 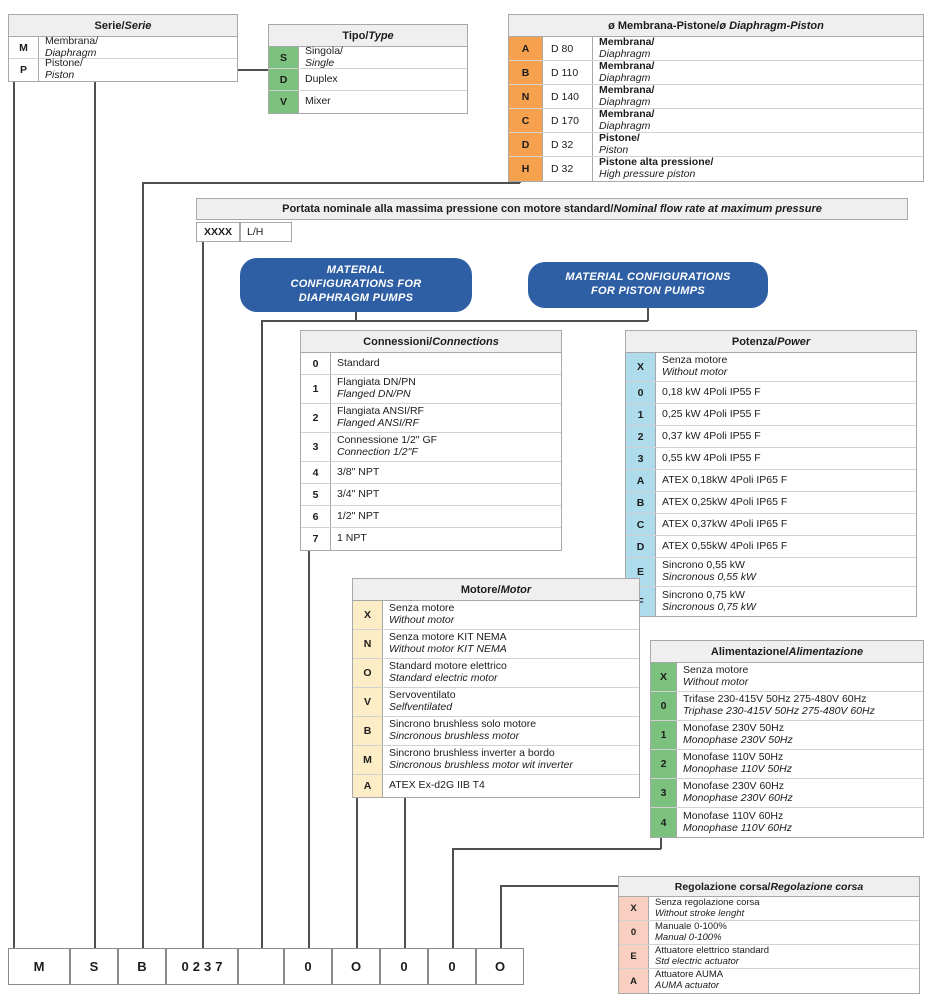 I want to click on table-title: Alimentazione/Alimentazione, so click(x=787, y=652).